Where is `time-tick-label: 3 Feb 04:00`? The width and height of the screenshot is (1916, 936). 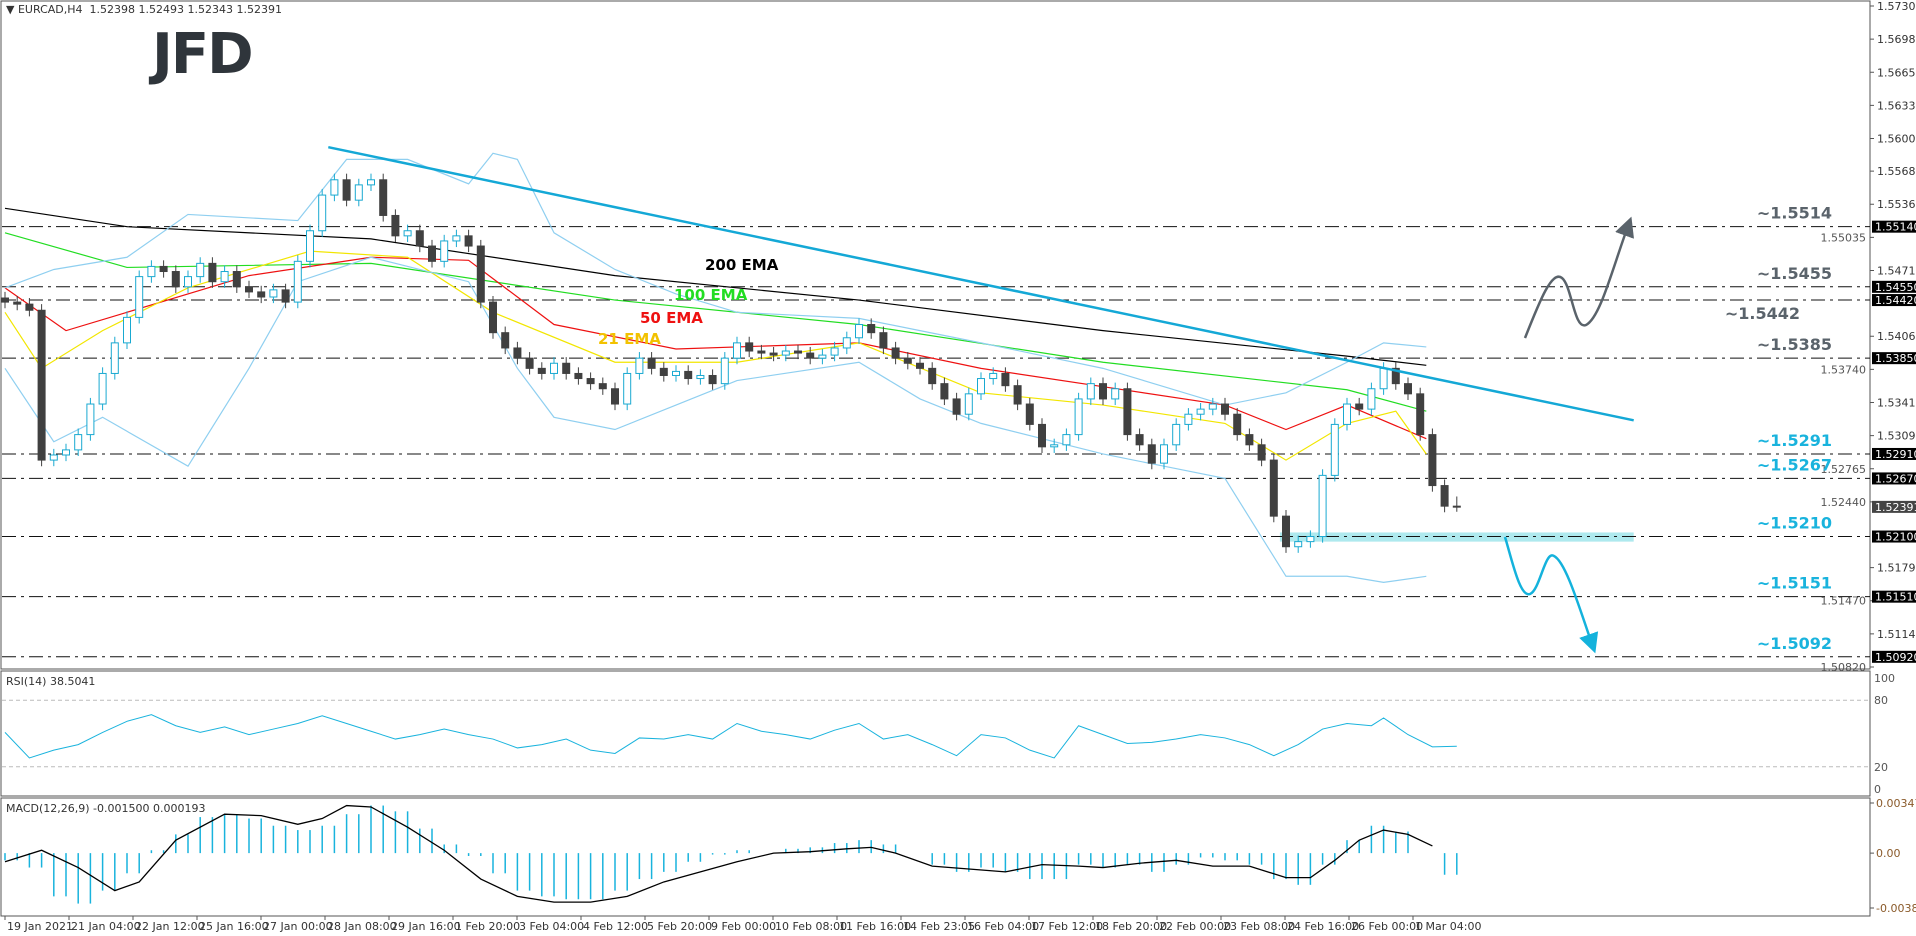
time-tick-label: 3 Feb 04:00 is located at coordinates (551, 926).